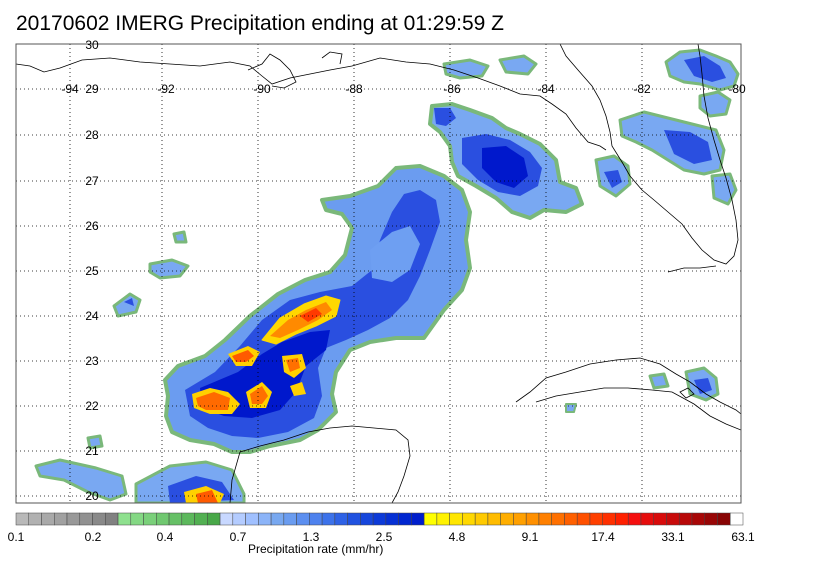 The image size is (826, 571). What do you see at coordinates (354, 89) in the screenshot?
I see `lon-label: -88` at bounding box center [354, 89].